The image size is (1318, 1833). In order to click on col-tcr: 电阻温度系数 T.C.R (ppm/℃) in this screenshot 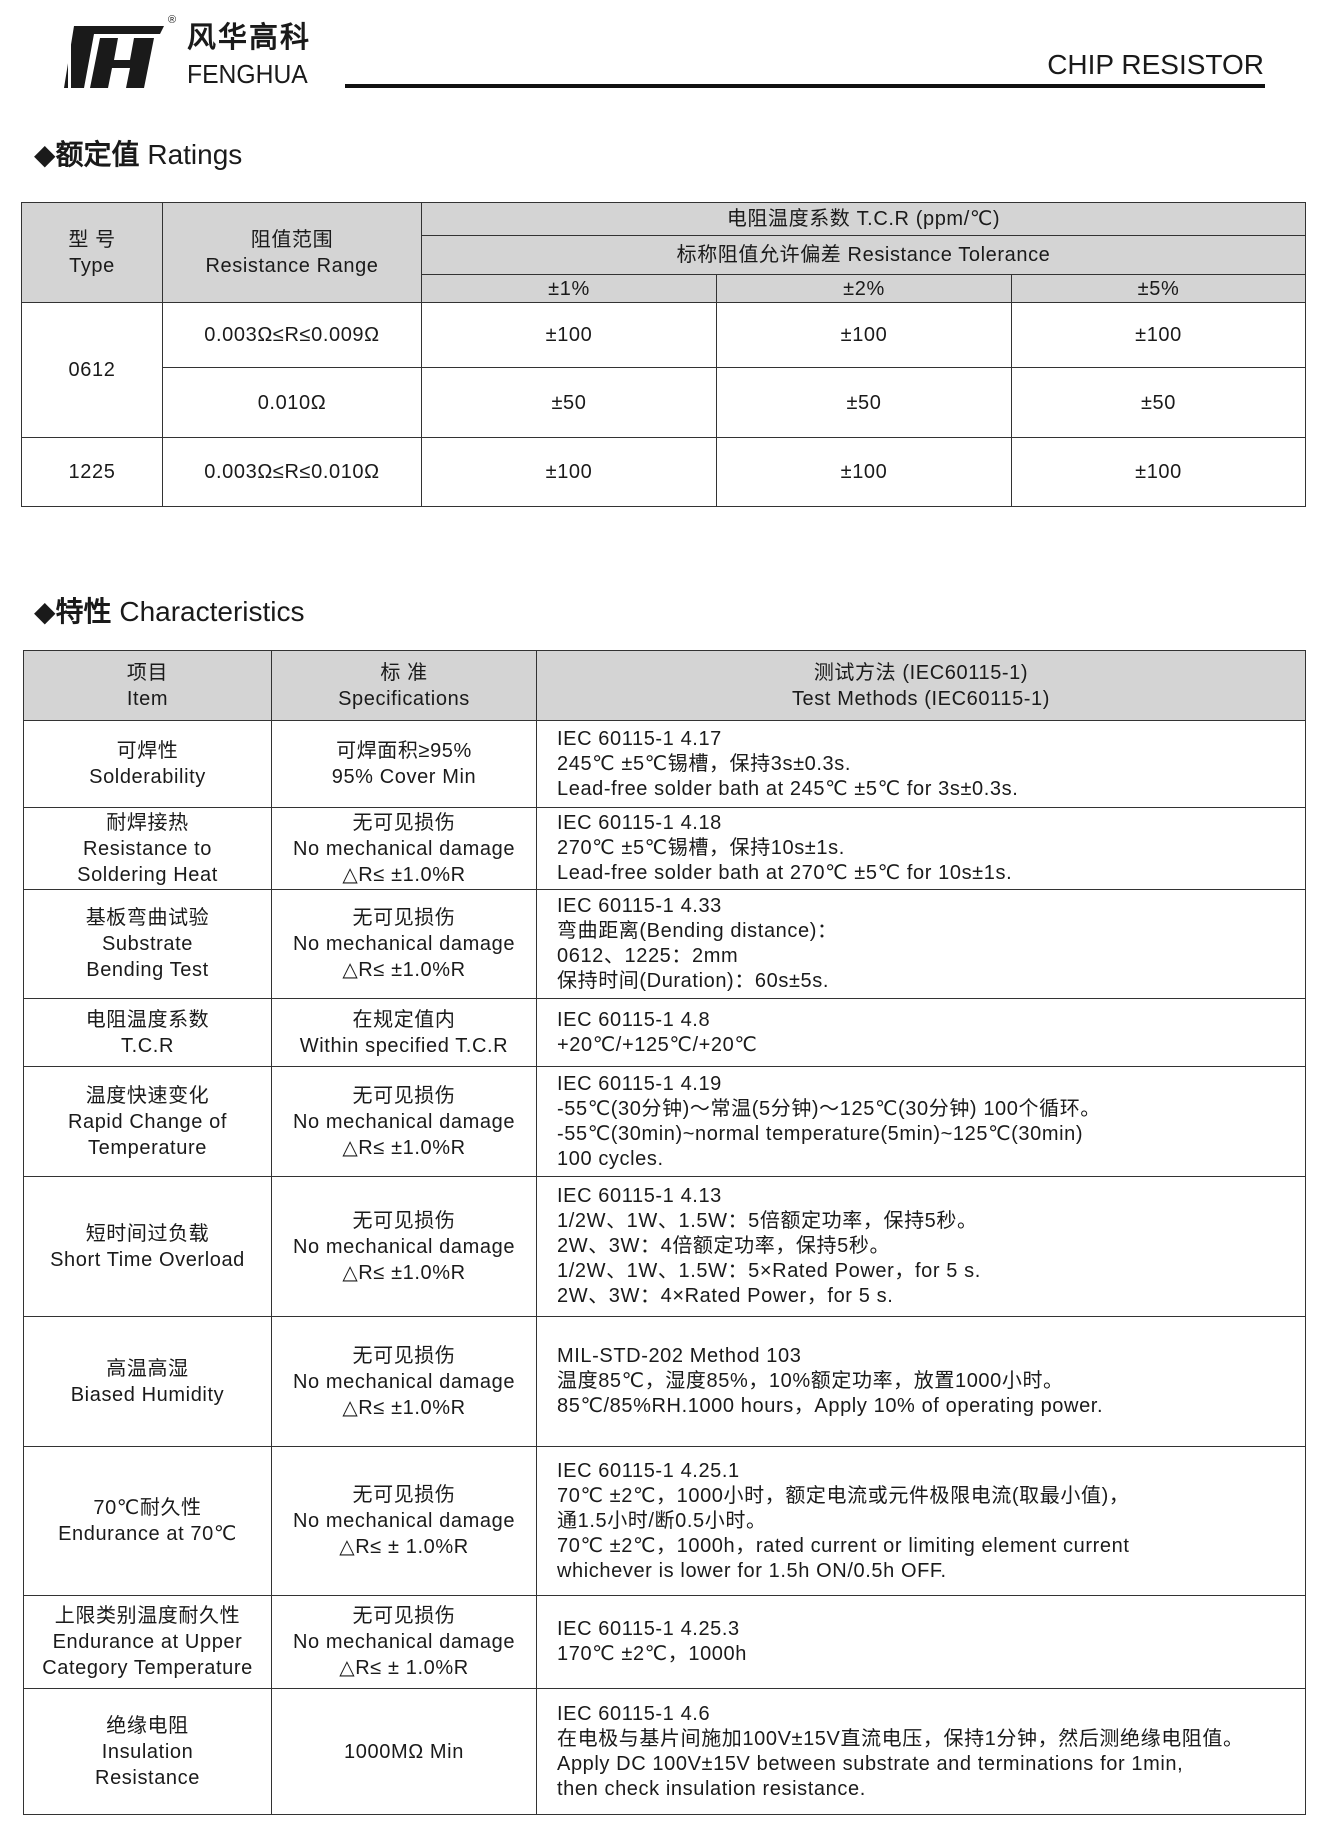, I will do `click(863, 219)`.